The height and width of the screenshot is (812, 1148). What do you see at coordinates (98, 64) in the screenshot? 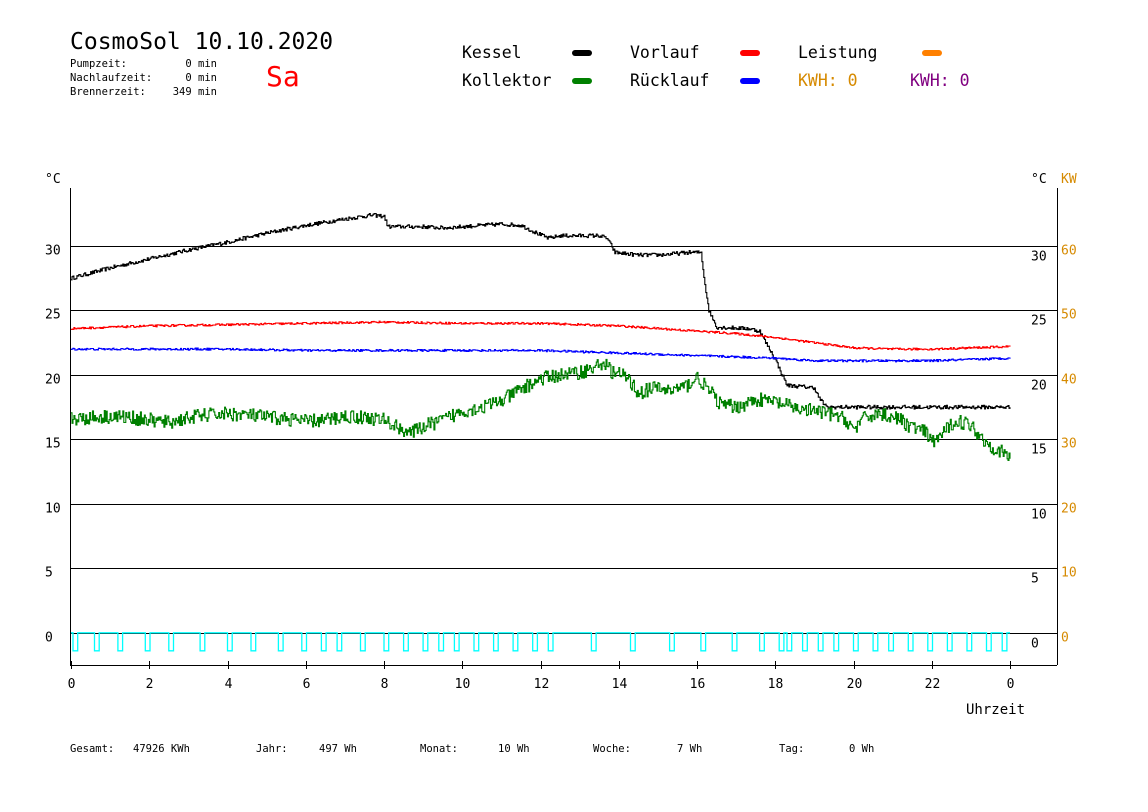
I see `stat-pumpzeit-label: Pumpzeit:` at bounding box center [98, 64].